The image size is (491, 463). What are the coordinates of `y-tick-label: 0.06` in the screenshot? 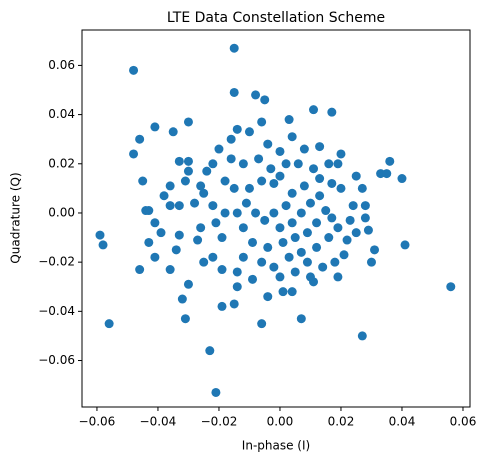 It's located at (61, 65).